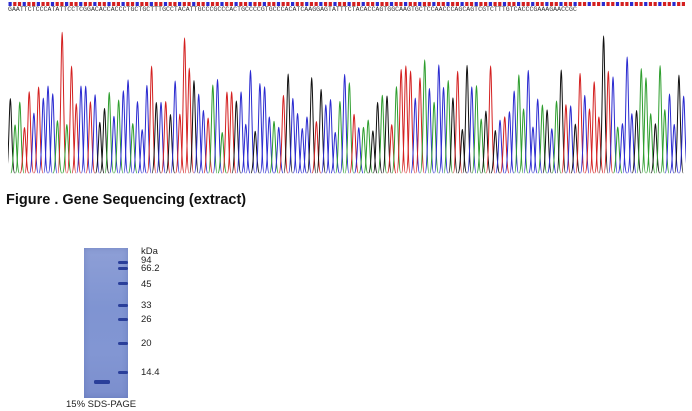 The image size is (692, 411). What do you see at coordinates (146, 284) in the screenshot?
I see `mw-label-45: 45` at bounding box center [146, 284].